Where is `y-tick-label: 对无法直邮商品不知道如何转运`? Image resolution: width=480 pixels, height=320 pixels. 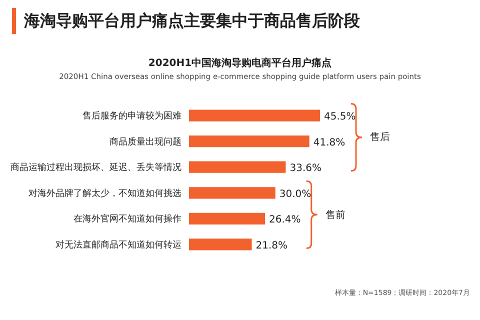
y-tick-label: 对无法直邮商品不知道如何转运 is located at coordinates (119, 244).